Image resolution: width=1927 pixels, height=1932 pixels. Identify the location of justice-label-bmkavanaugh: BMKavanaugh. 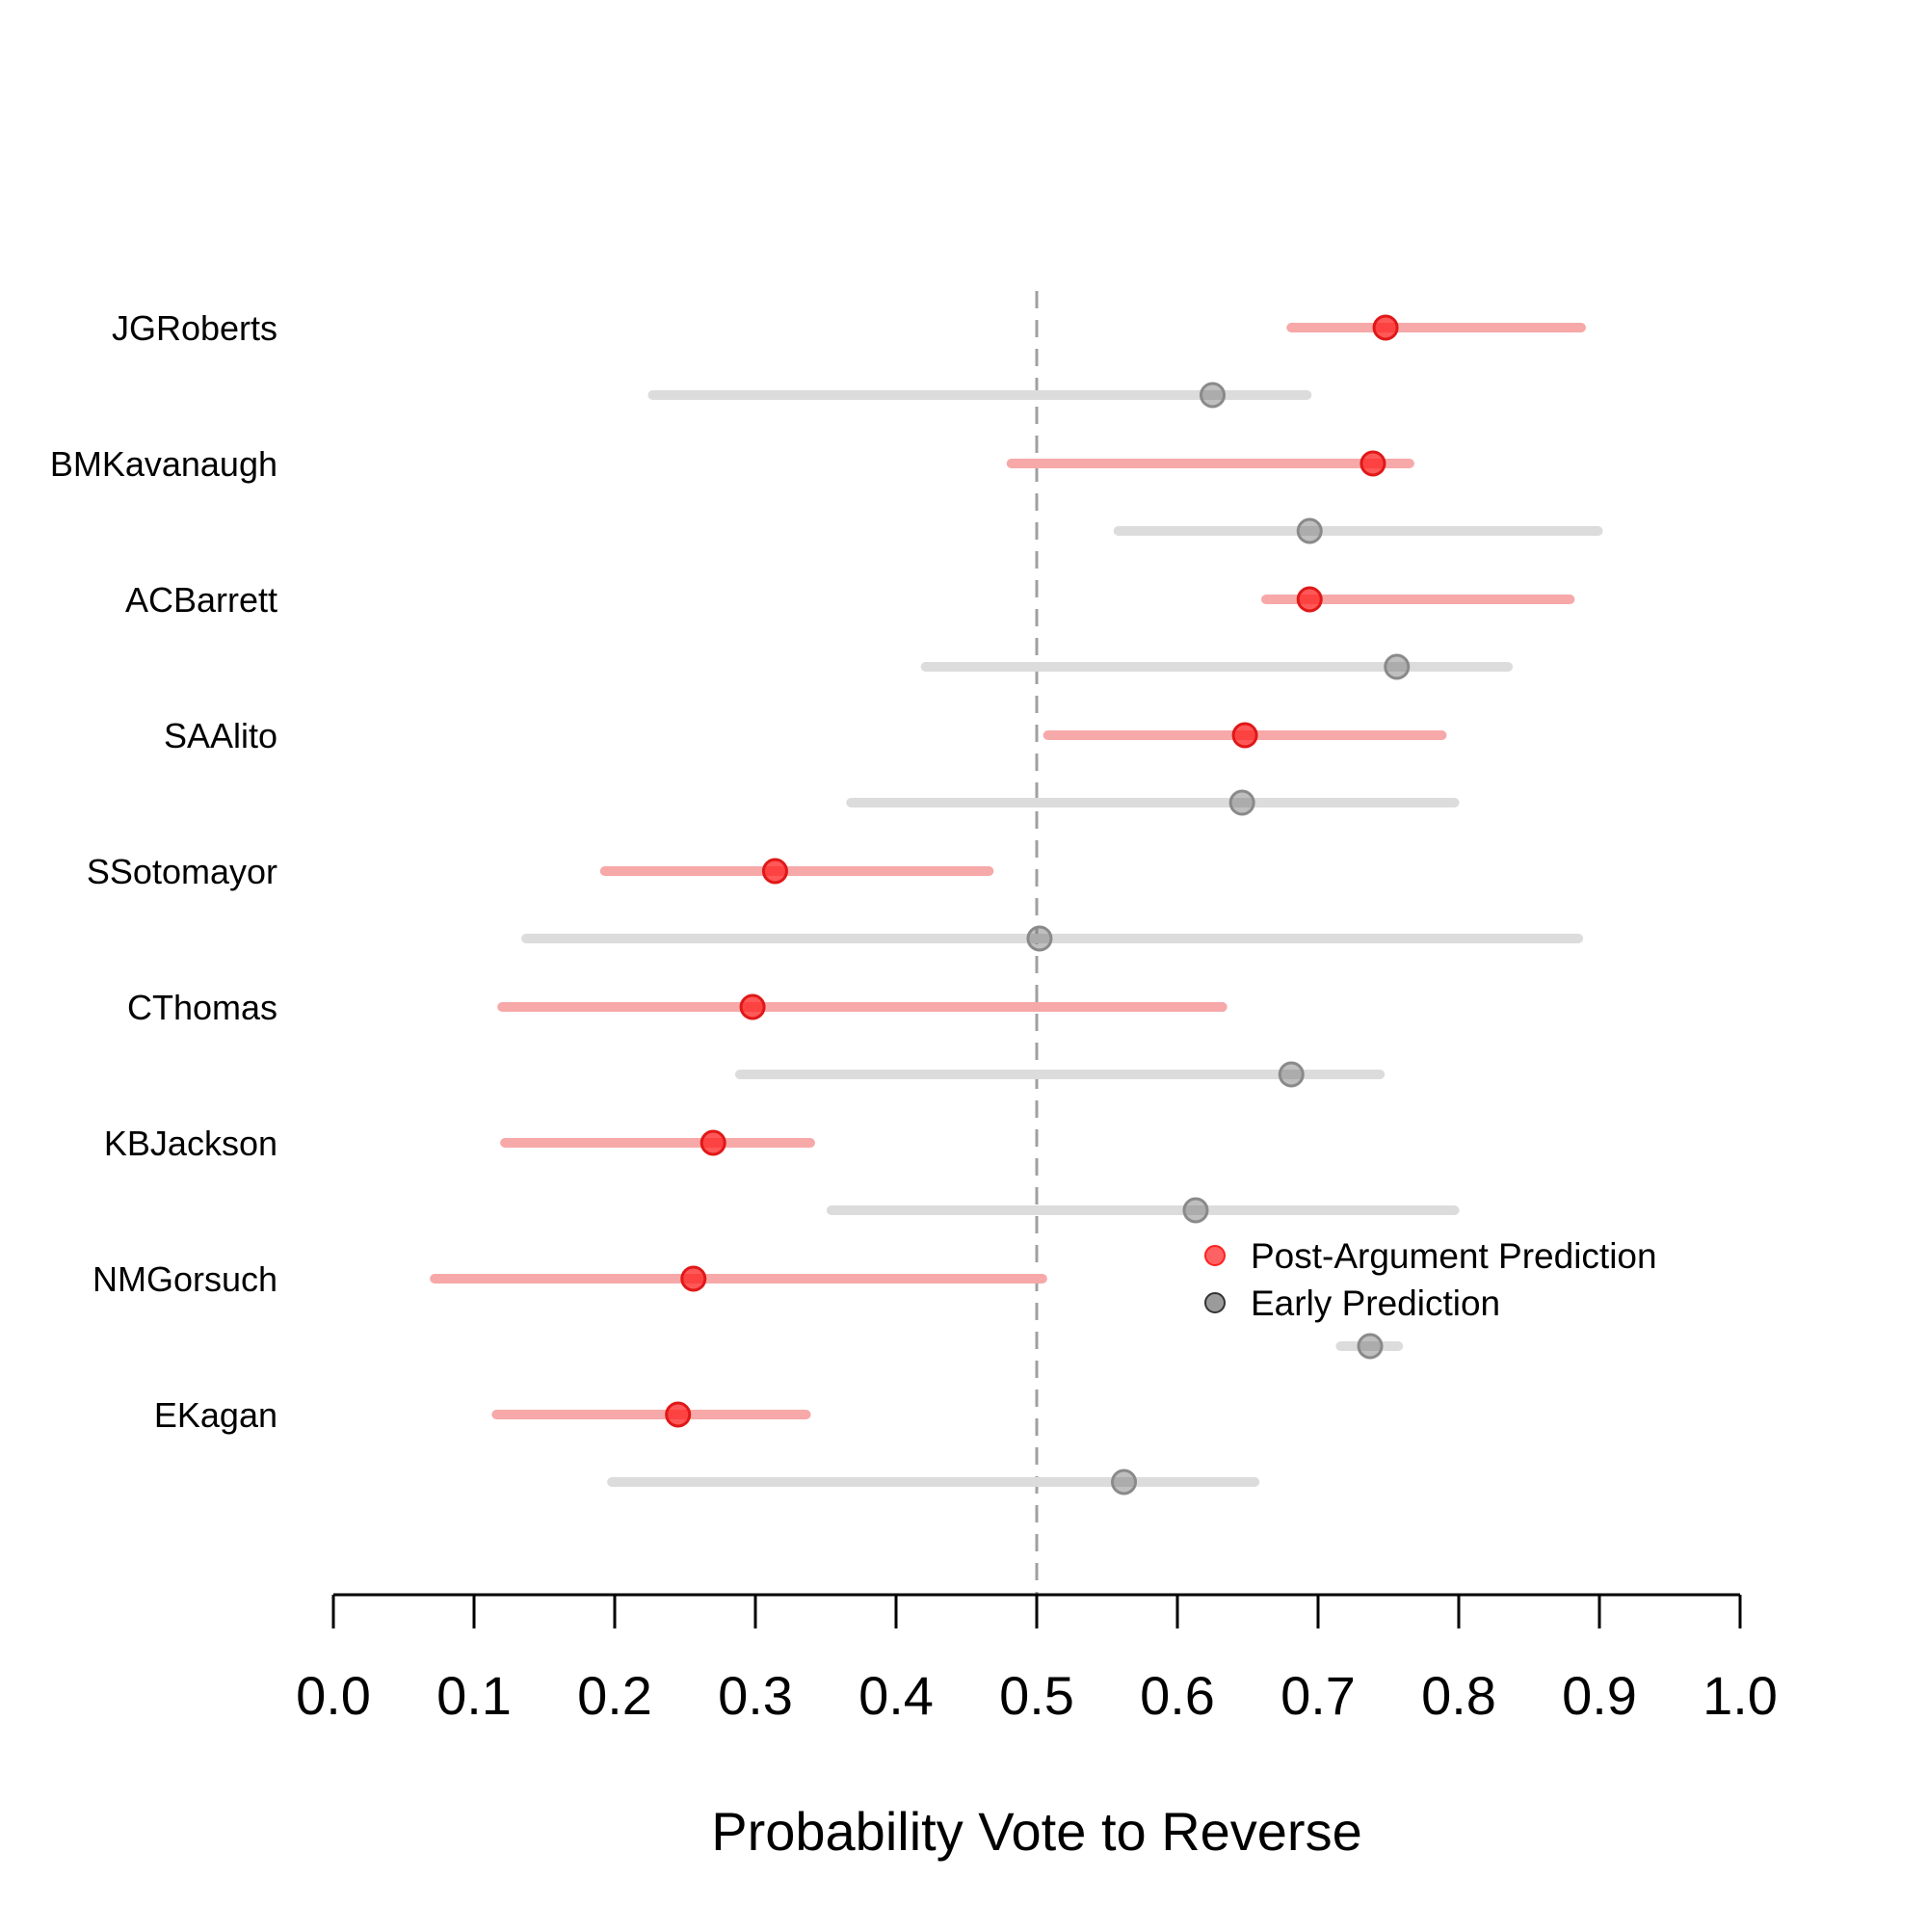
(163, 464).